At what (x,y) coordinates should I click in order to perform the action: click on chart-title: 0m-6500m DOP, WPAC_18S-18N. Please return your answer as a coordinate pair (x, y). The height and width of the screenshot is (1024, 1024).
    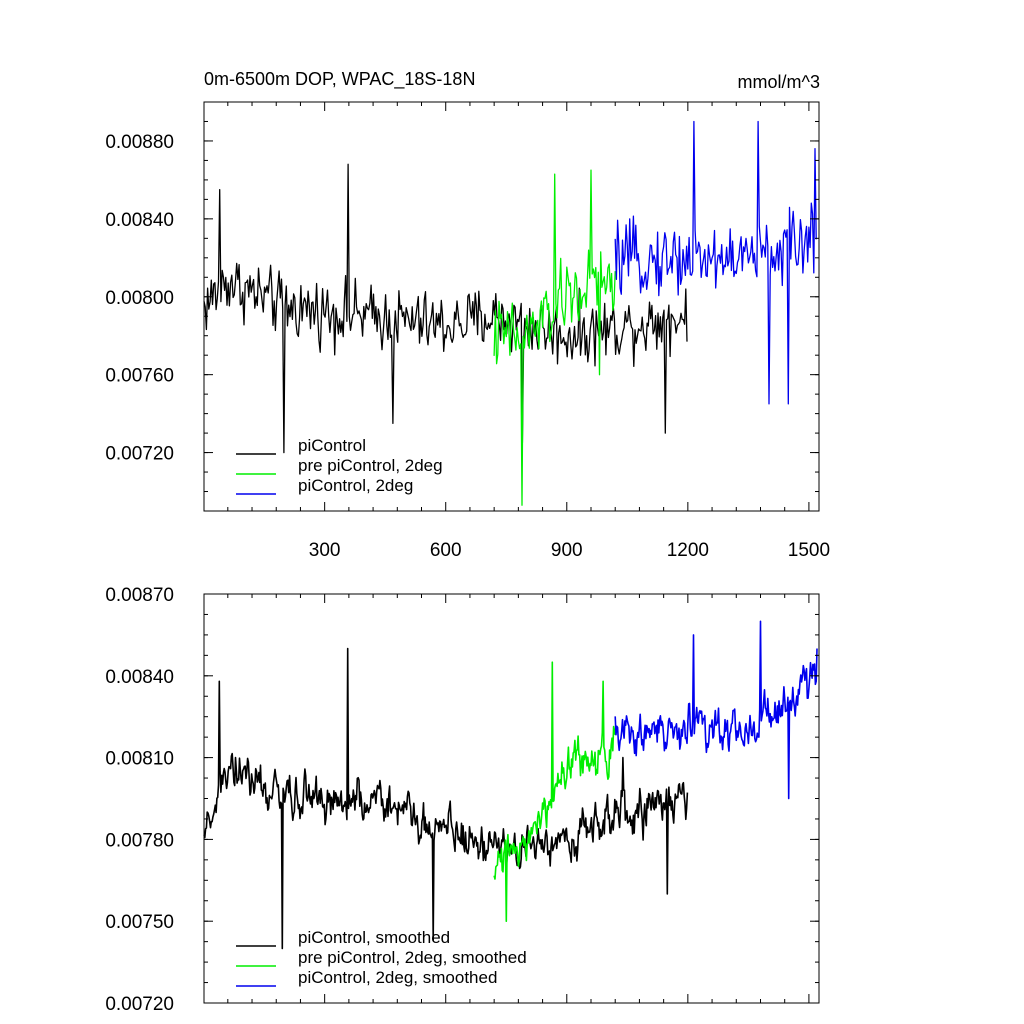
    Looking at the image, I should click on (339, 79).